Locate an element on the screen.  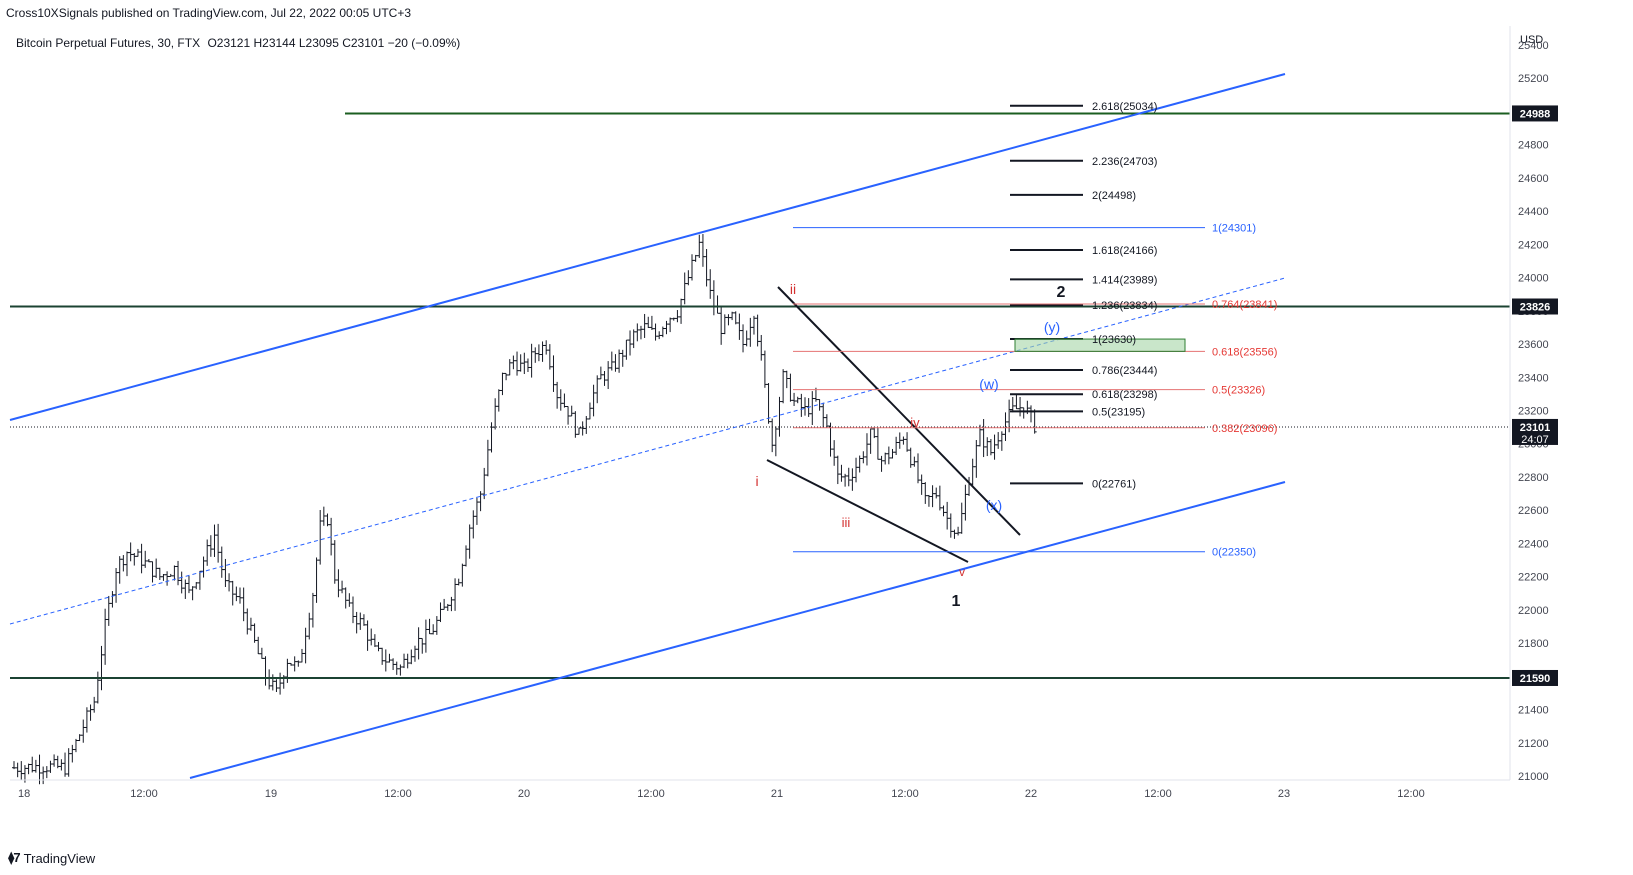
price-level-badge-label: 24988 is located at coordinates (1535, 114).